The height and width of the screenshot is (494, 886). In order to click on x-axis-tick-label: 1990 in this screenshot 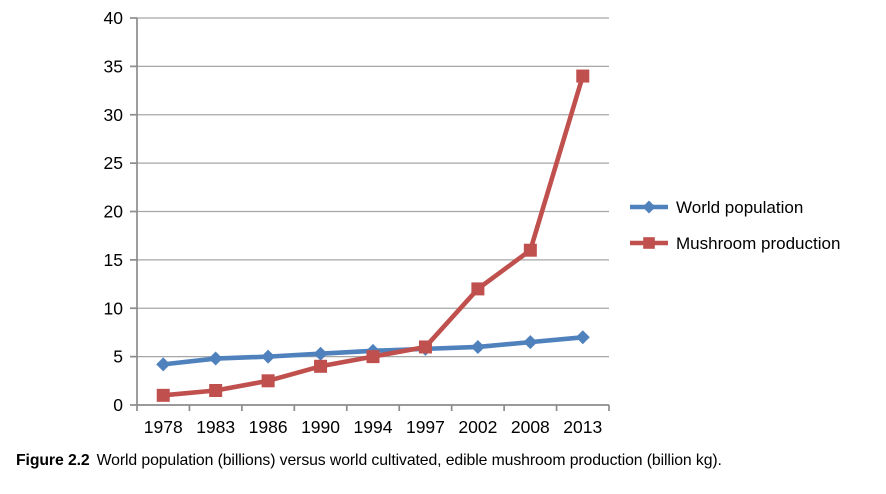, I will do `click(320, 427)`.